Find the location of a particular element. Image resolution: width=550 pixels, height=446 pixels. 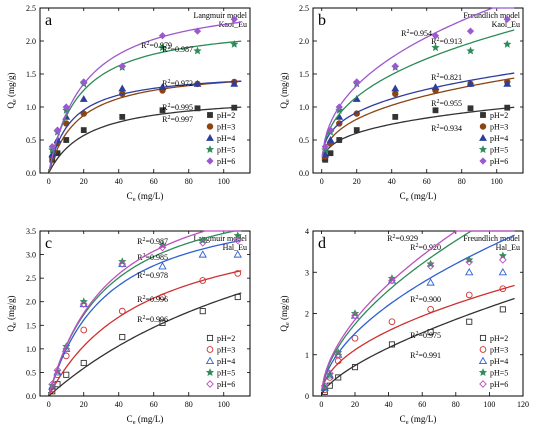

y-tick-label: 2 is located at coordinates (307, 314).